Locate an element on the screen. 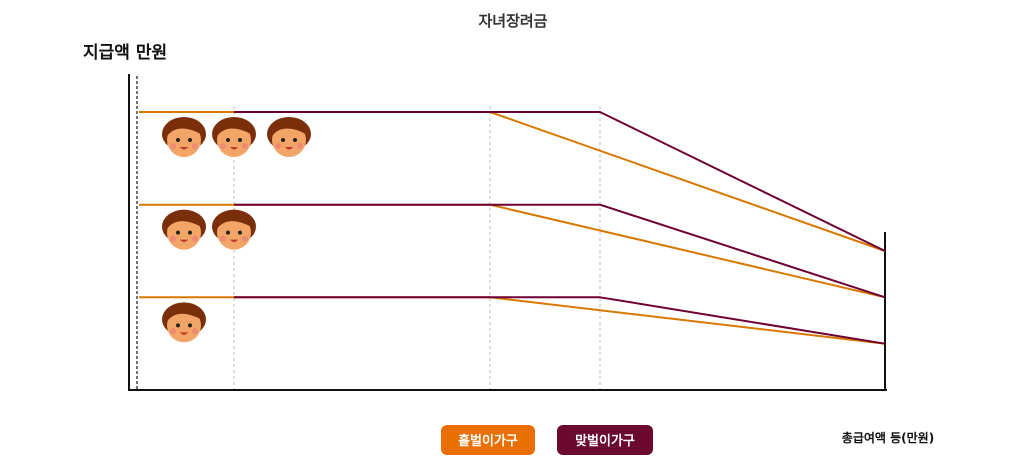 The height and width of the screenshot is (467, 1015). y-axis-label: 지급액 만원 is located at coordinates (125, 53).